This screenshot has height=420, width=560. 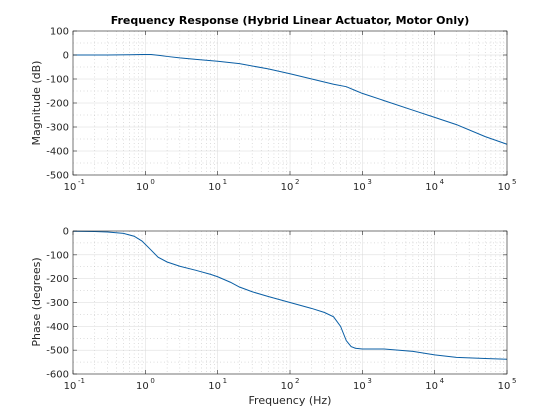 I want to click on y-tick-label: 100, so click(x=59, y=32).